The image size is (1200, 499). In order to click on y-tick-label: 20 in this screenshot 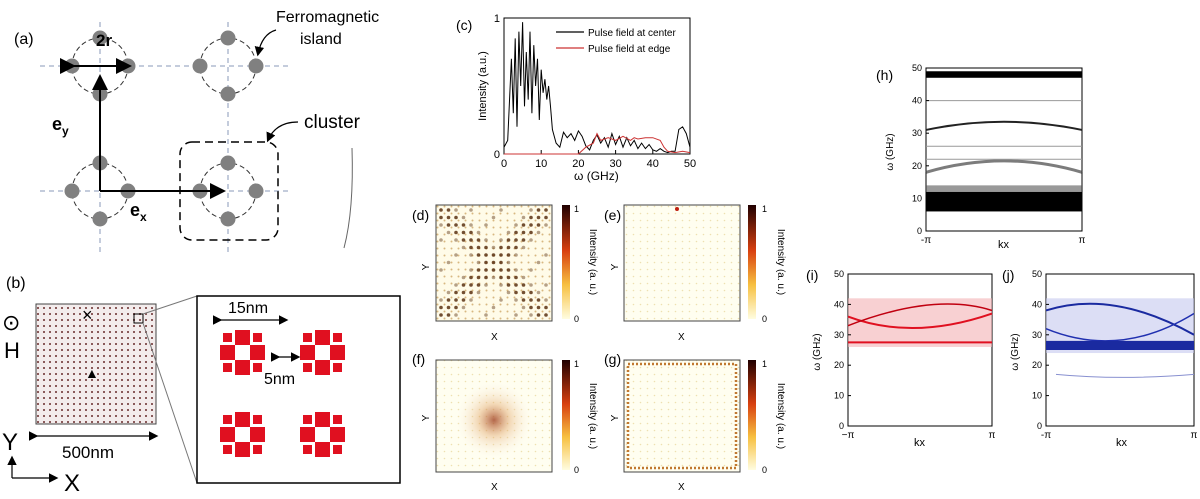, I will do `click(917, 166)`.